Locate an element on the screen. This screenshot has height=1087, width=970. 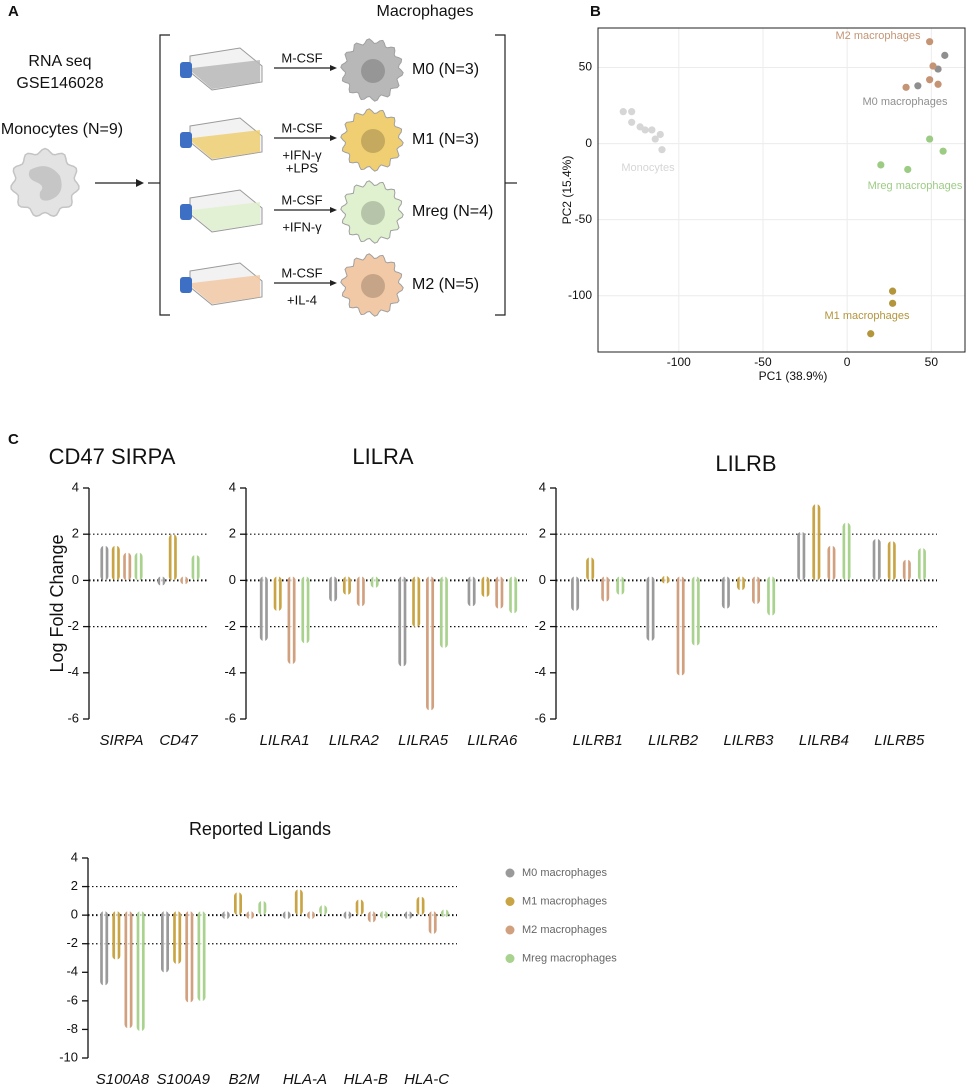
x-tick-label: -100 is located at coordinates (679, 362).